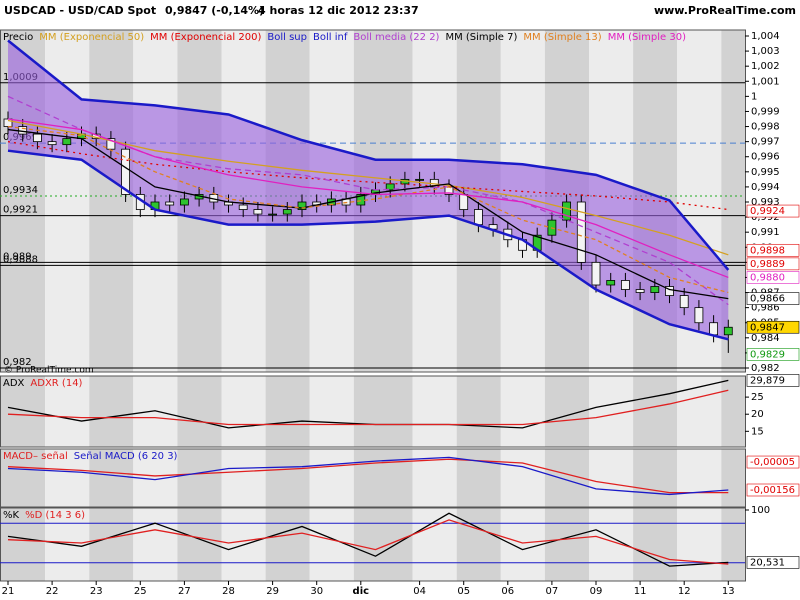  I want to click on y-tick-label: 1,003, so click(765, 51).